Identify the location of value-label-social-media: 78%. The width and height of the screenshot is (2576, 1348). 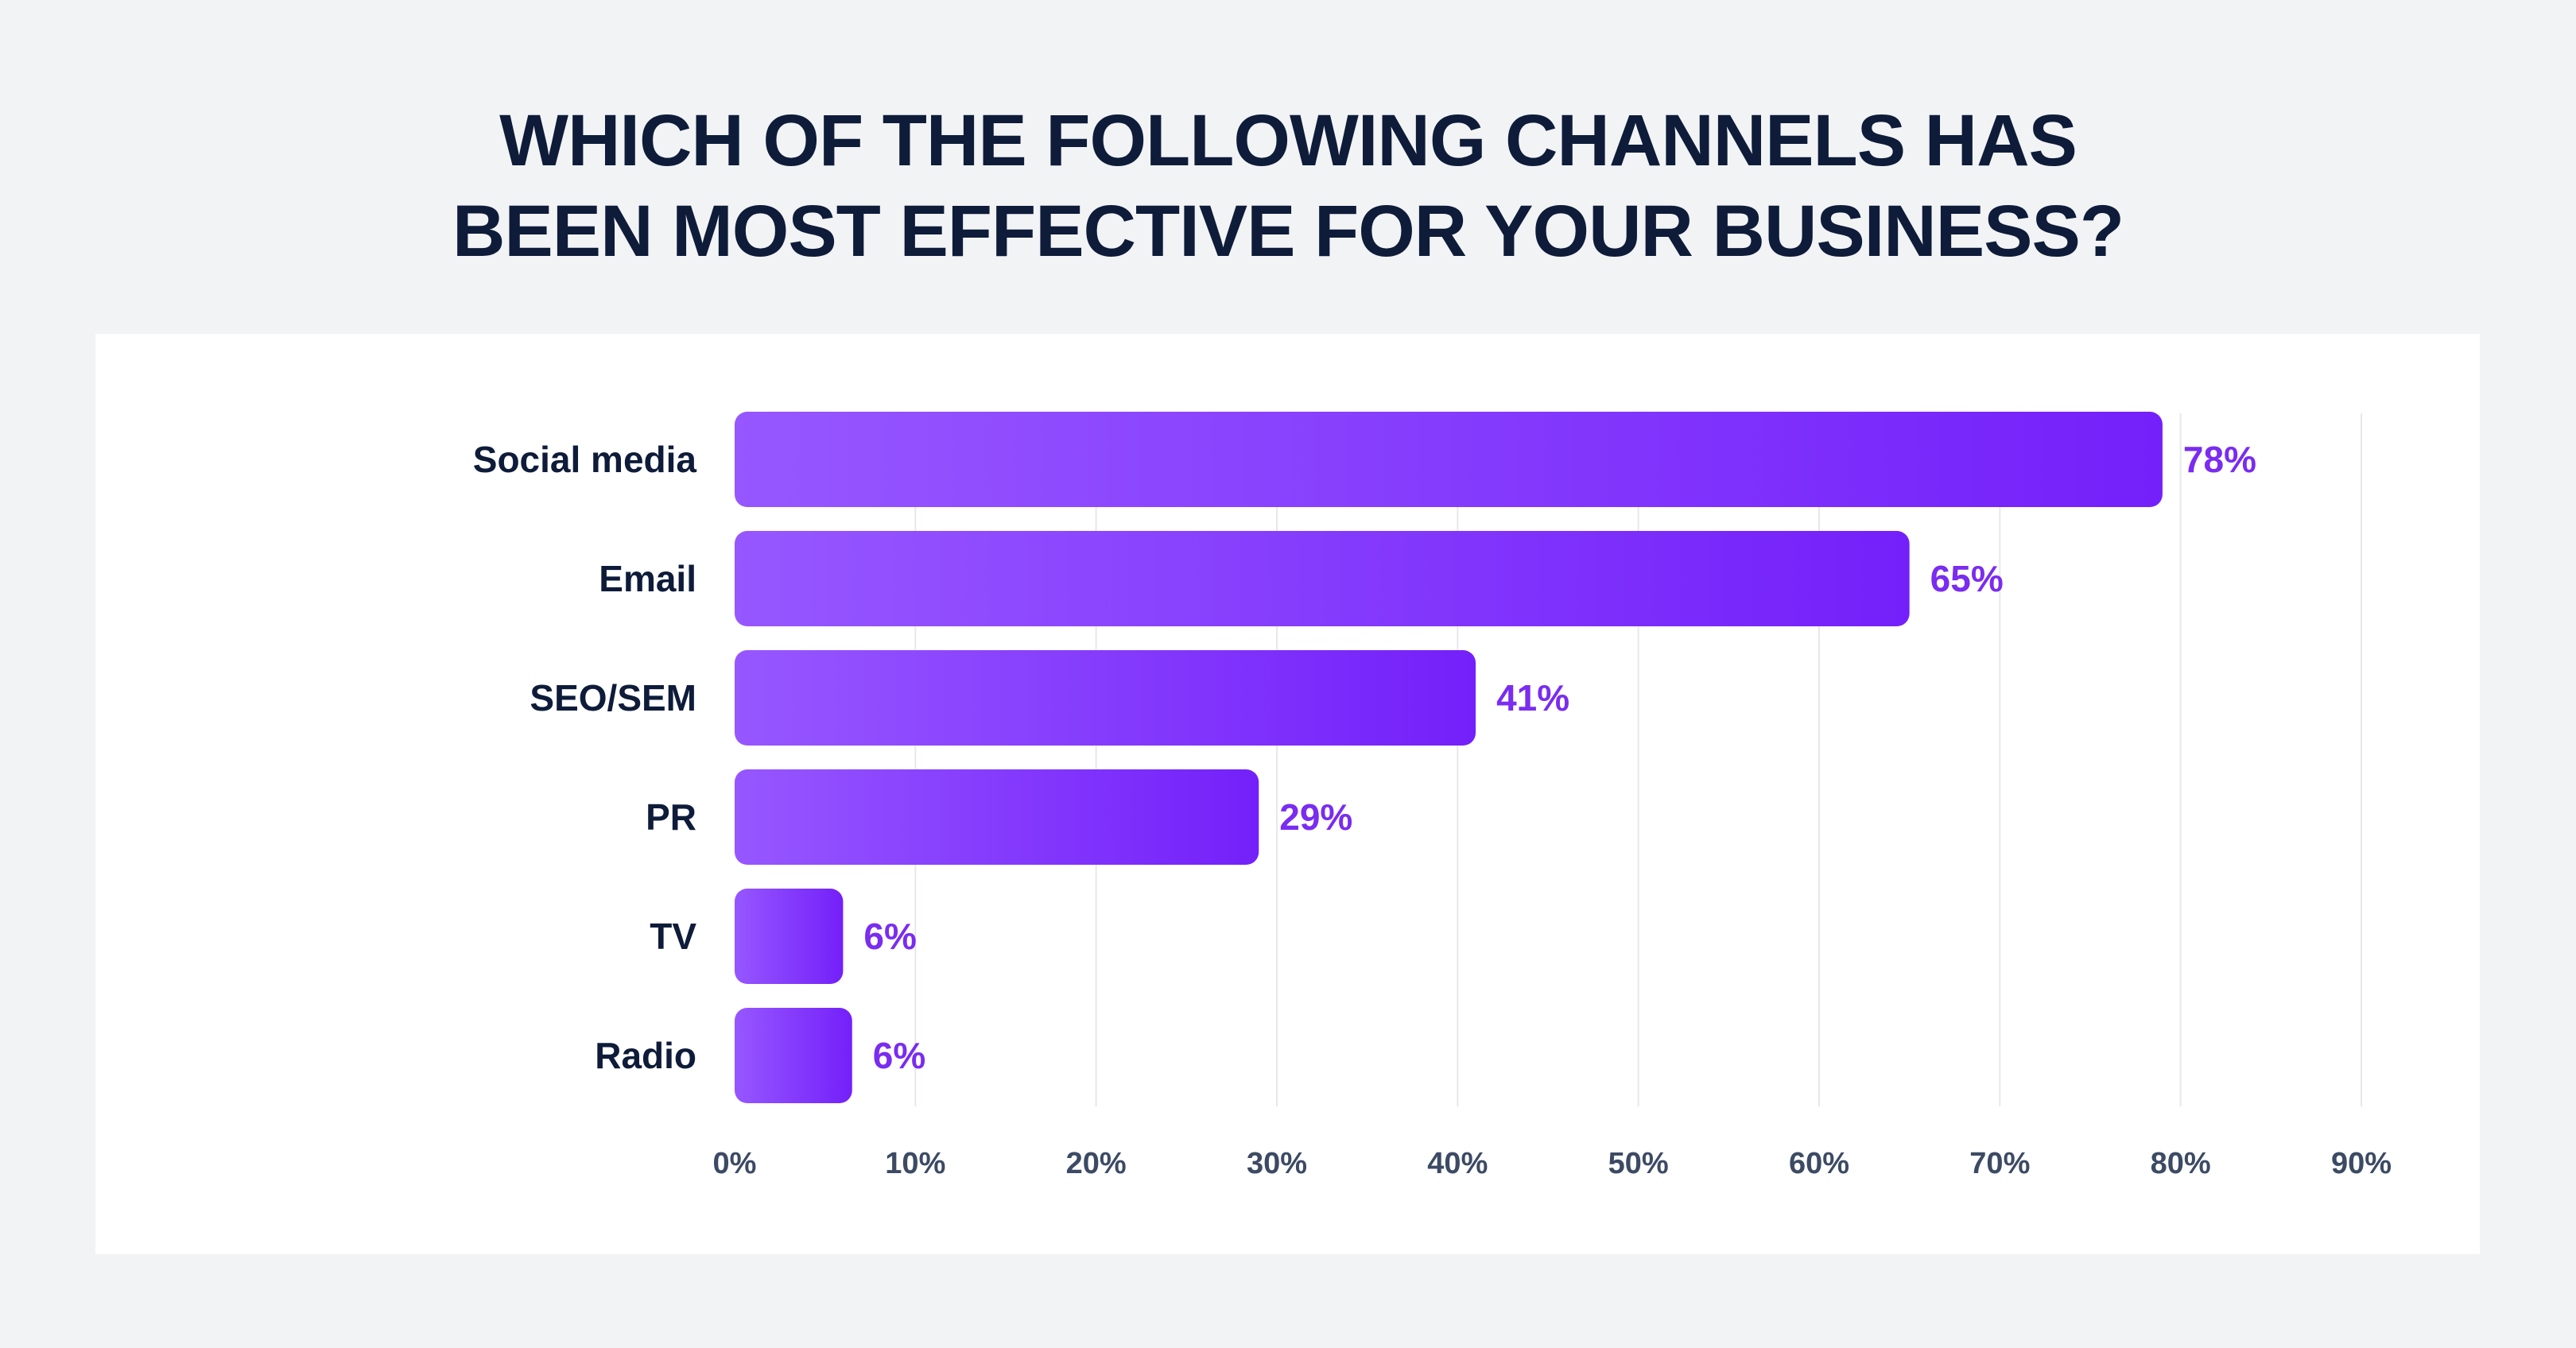
(2219, 459).